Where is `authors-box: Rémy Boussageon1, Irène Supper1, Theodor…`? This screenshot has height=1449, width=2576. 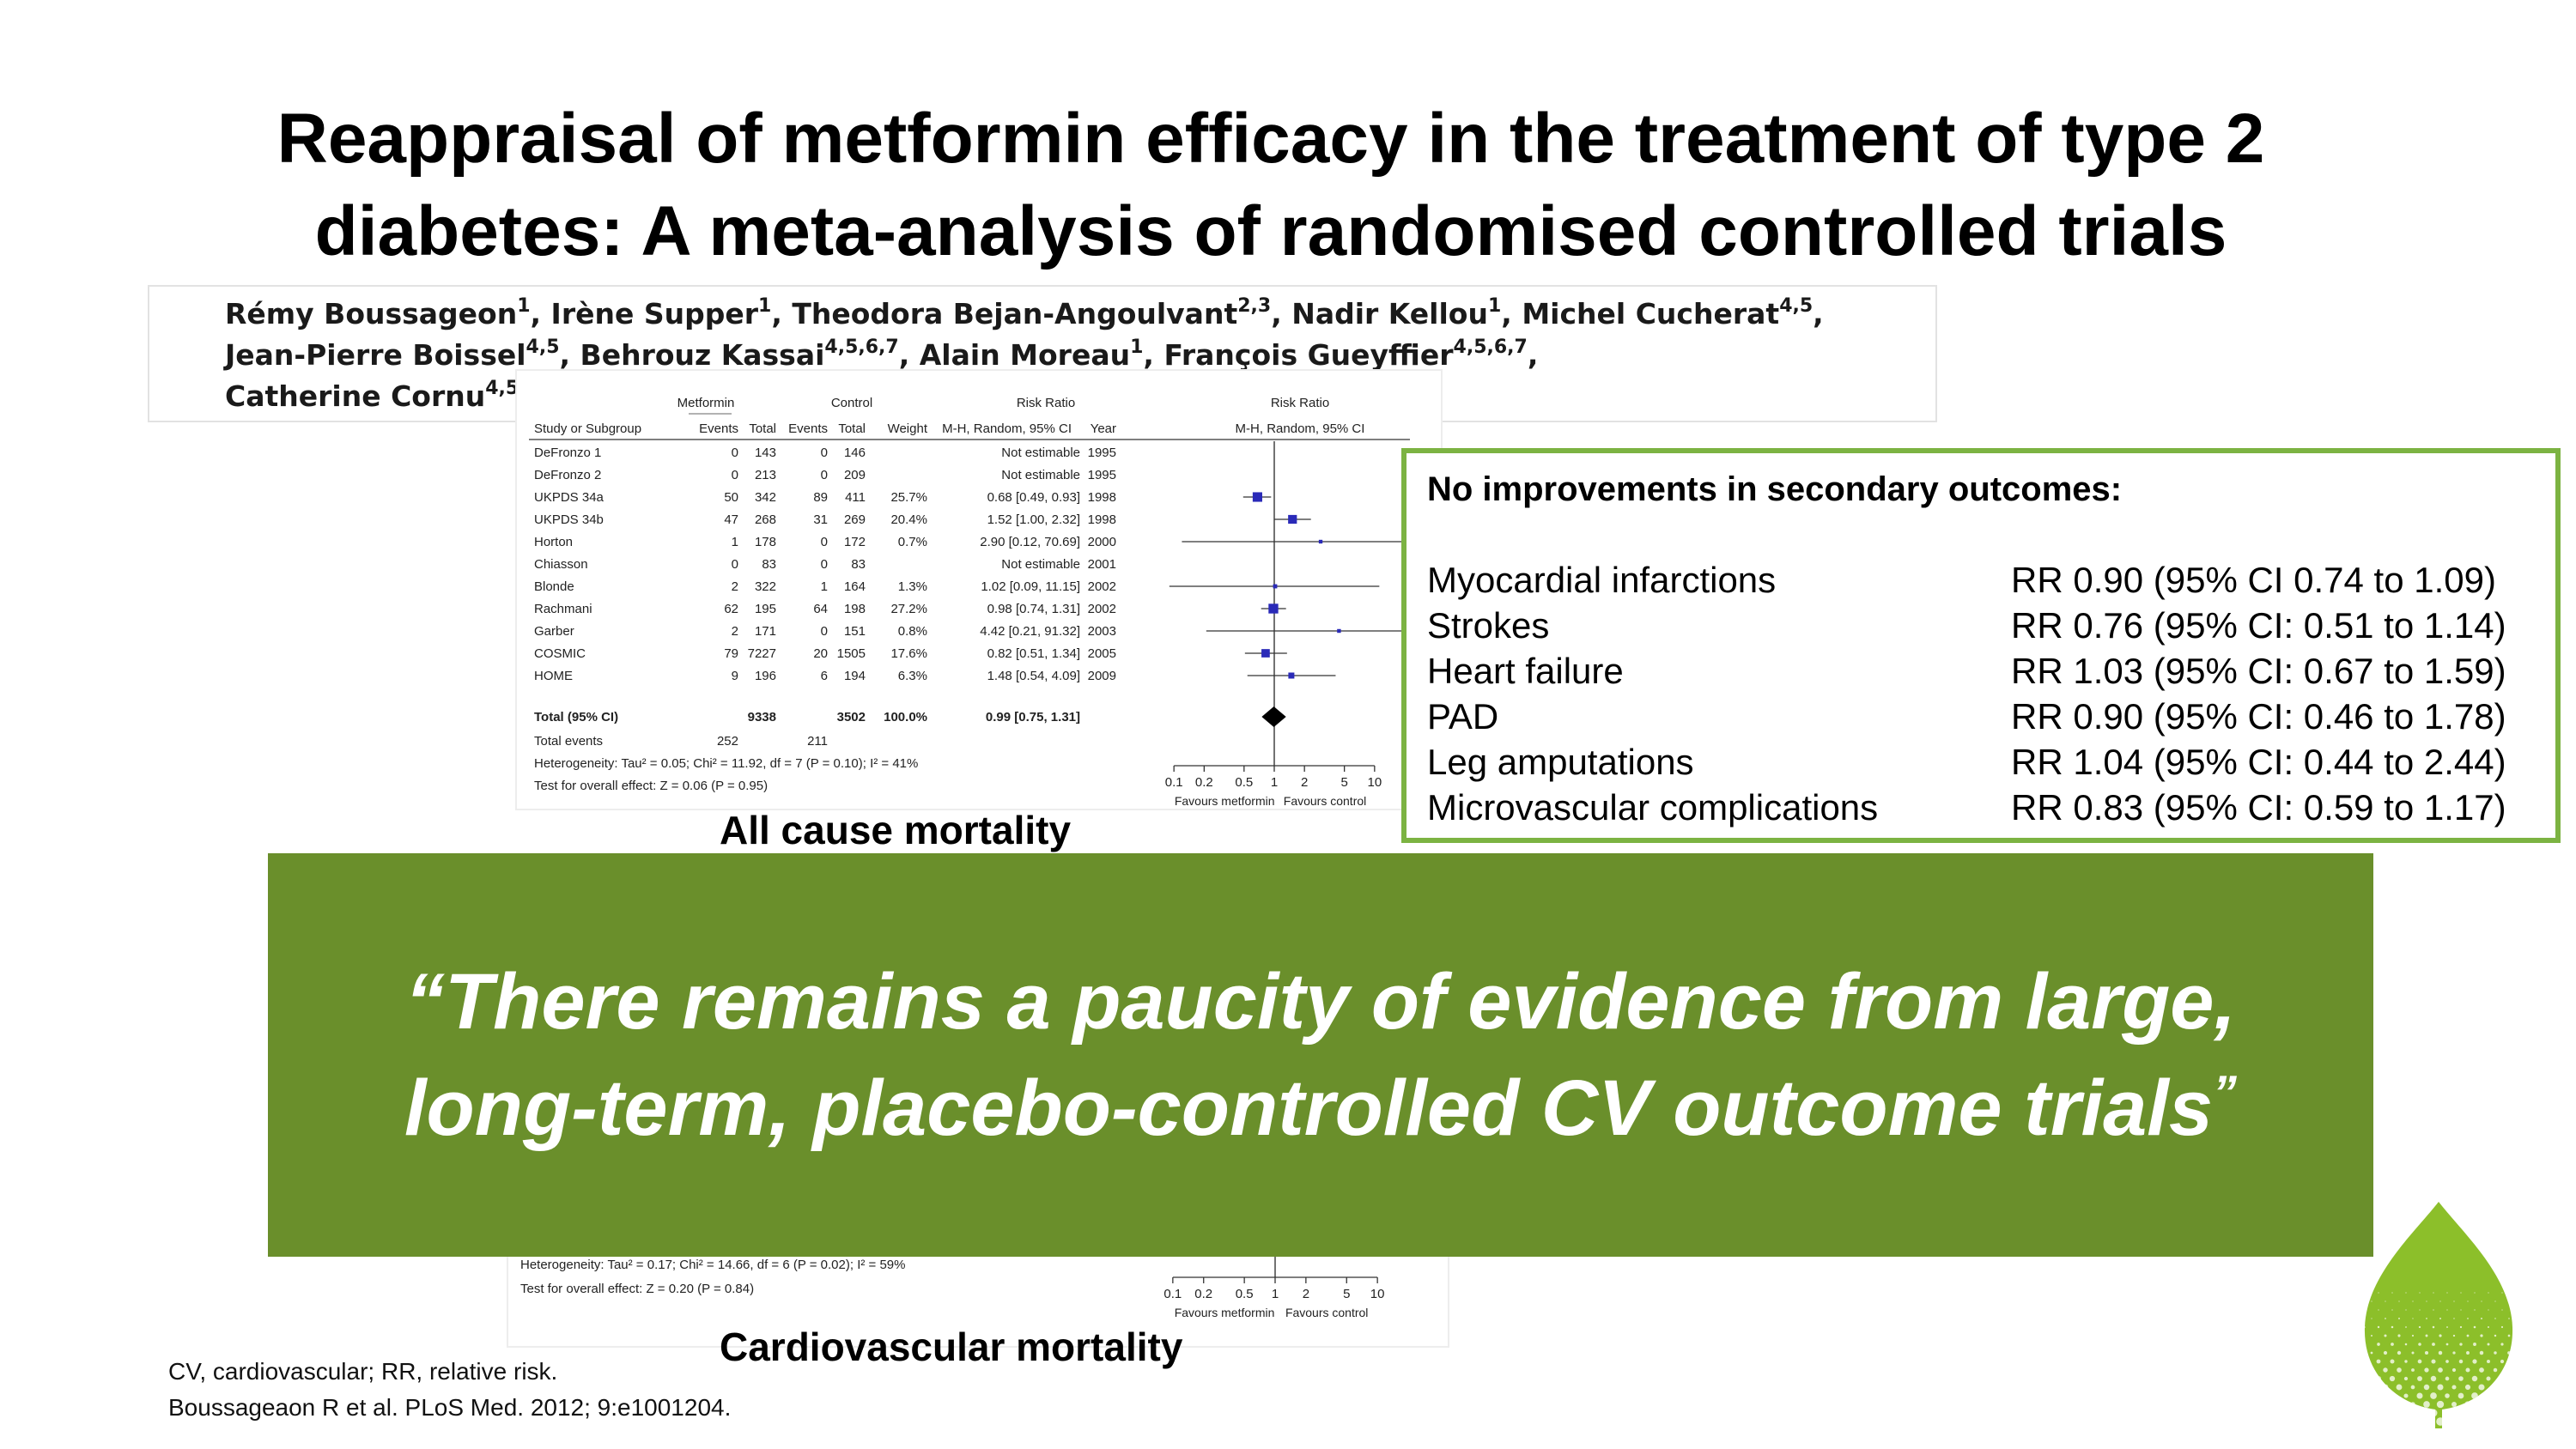 authors-box: Rémy Boussageon1, Irène Supper1, Theodor… is located at coordinates (1042, 353).